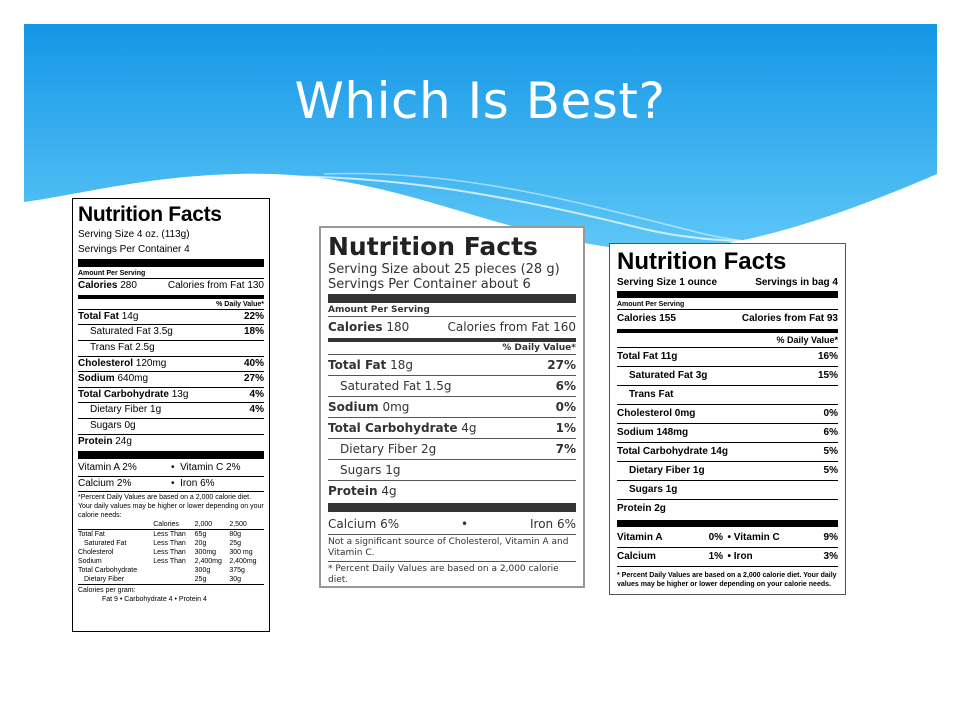 This screenshot has height=720, width=960. Describe the element at coordinates (716, 556) in the screenshot. I see `vitamin-left-dv: 1%` at that location.